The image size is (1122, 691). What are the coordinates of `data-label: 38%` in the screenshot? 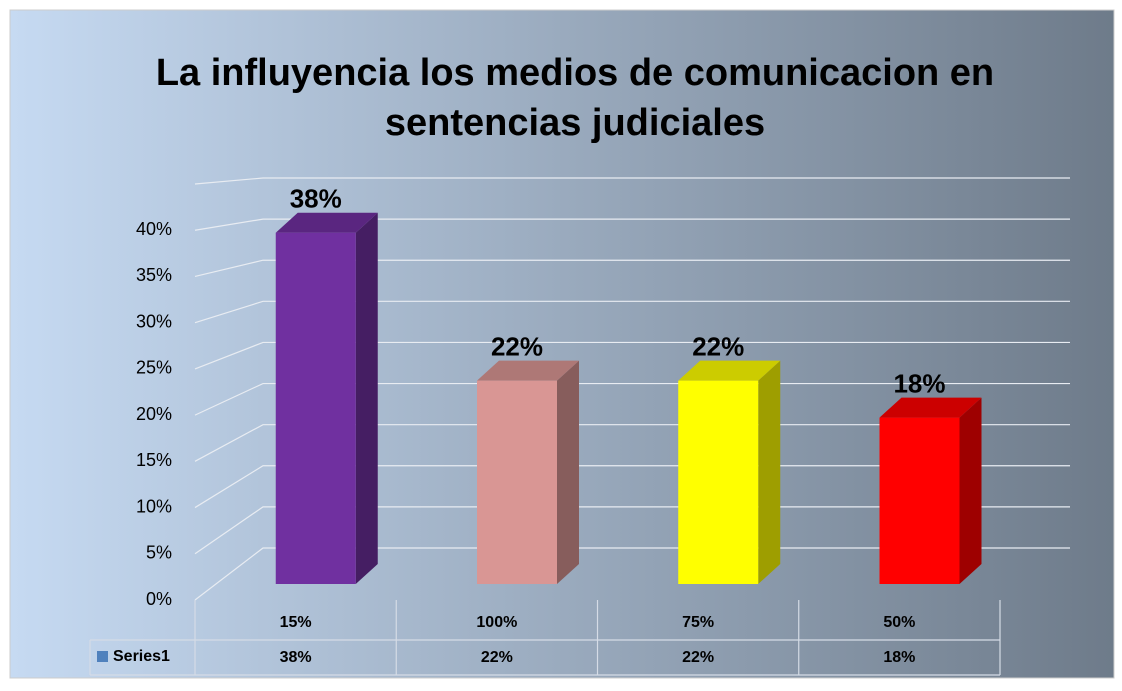 It's located at (316, 199).